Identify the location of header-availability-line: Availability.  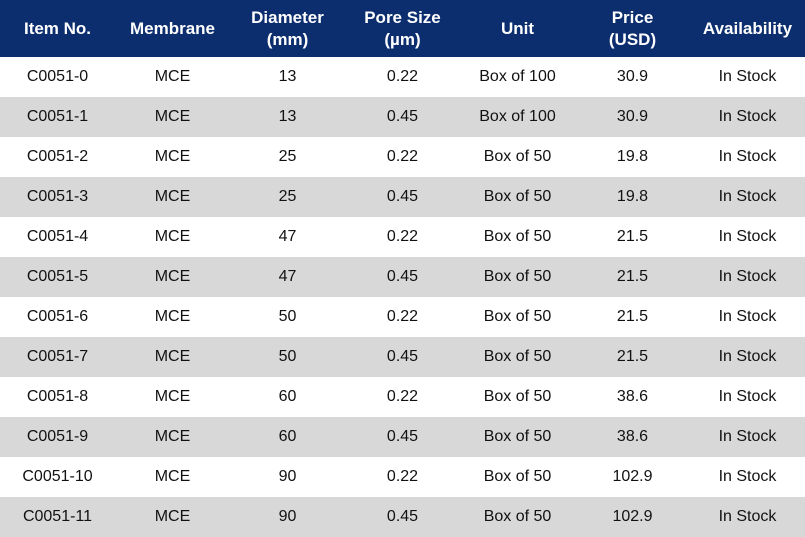
(747, 28).